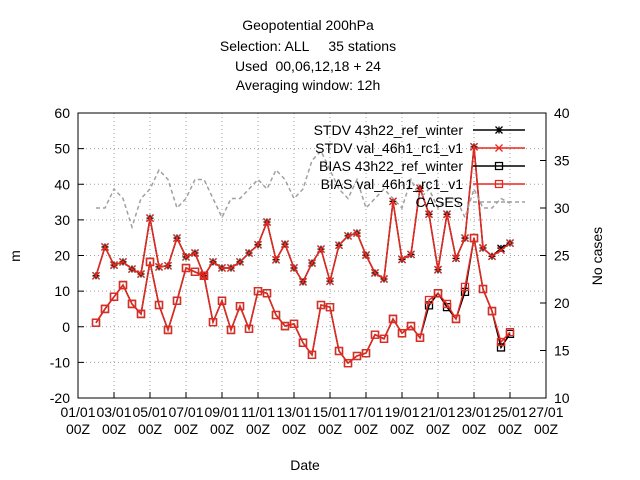 This screenshot has width=640, height=480. Describe the element at coordinates (62, 291) in the screenshot. I see `y-tick-label: 10` at that location.